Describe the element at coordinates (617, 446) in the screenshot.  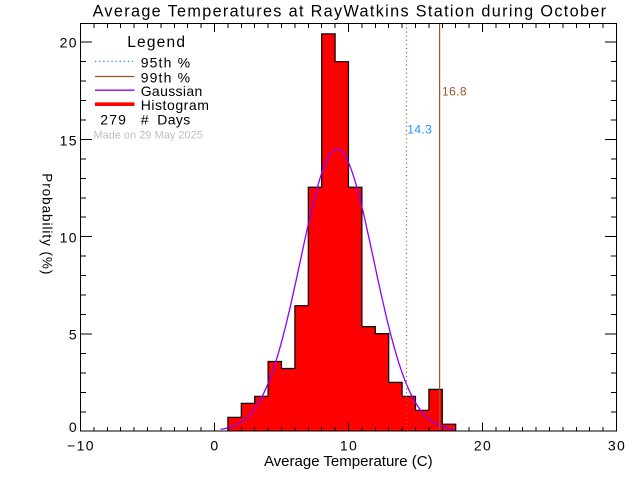
I see `svg-text: 30` at that location.